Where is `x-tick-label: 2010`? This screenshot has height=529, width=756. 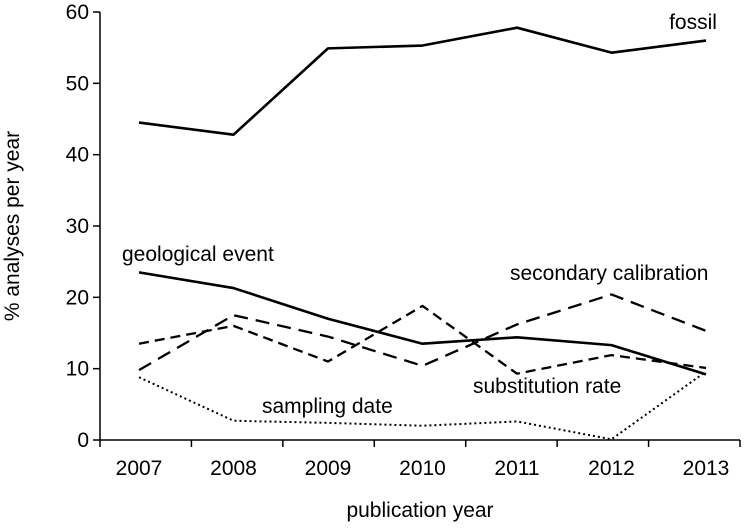 x-tick-label: 2010 is located at coordinates (422, 468).